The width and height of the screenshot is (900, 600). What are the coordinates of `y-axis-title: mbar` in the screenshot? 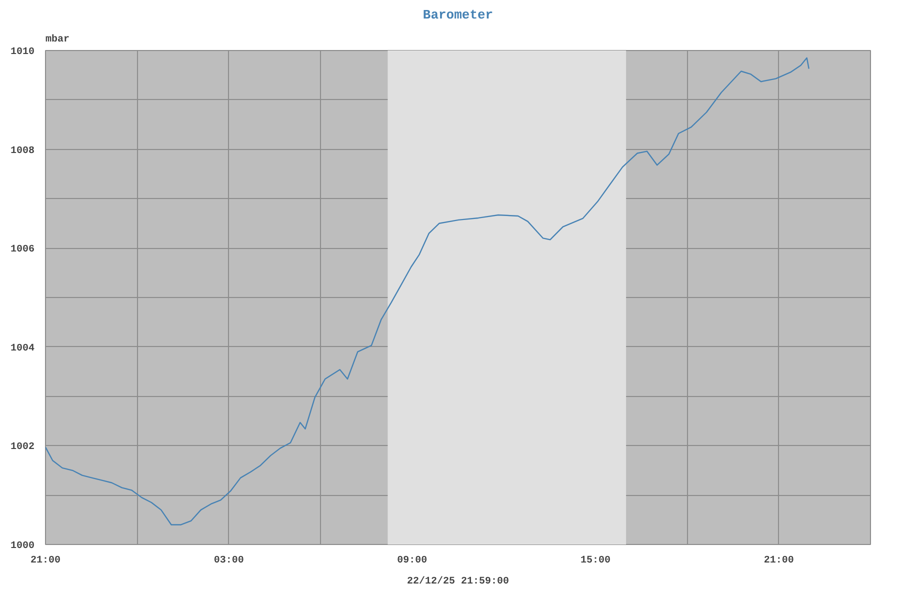 It's located at (58, 40).